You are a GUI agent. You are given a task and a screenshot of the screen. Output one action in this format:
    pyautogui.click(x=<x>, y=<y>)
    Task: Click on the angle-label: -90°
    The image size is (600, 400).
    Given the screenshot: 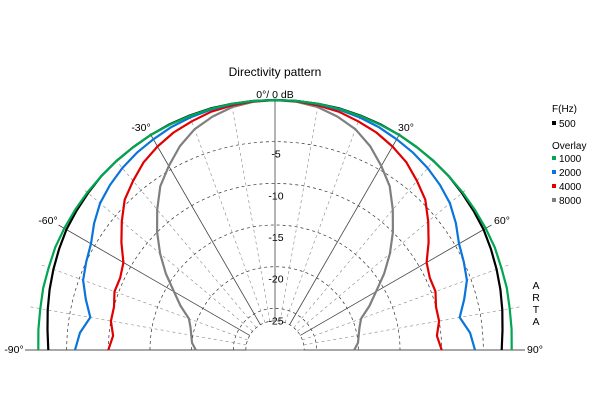 What is the action you would take?
    pyautogui.click(x=13, y=350)
    